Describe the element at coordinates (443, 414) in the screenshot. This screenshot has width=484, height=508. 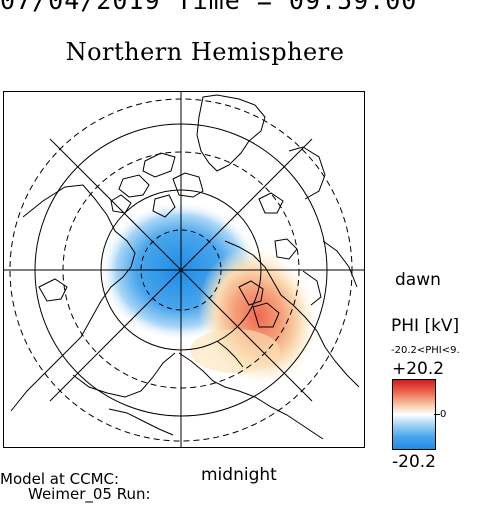
I see `colorbar-zero-label: 0` at that location.